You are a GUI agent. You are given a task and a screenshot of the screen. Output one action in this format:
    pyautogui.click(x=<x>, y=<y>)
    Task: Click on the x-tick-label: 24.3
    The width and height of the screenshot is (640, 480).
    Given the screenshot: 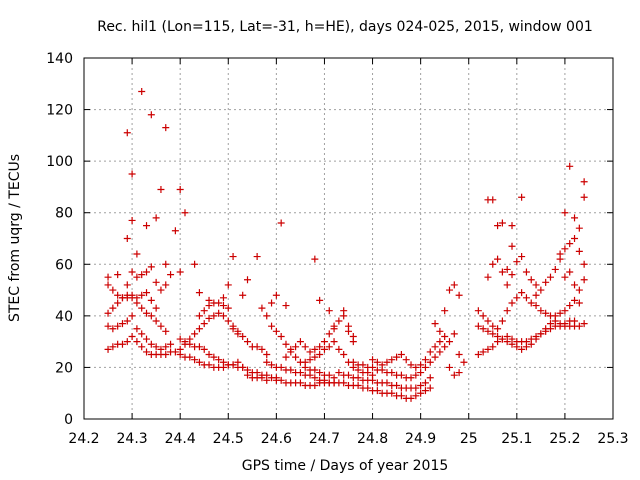 What is the action you would take?
    pyautogui.click(x=132, y=439)
    